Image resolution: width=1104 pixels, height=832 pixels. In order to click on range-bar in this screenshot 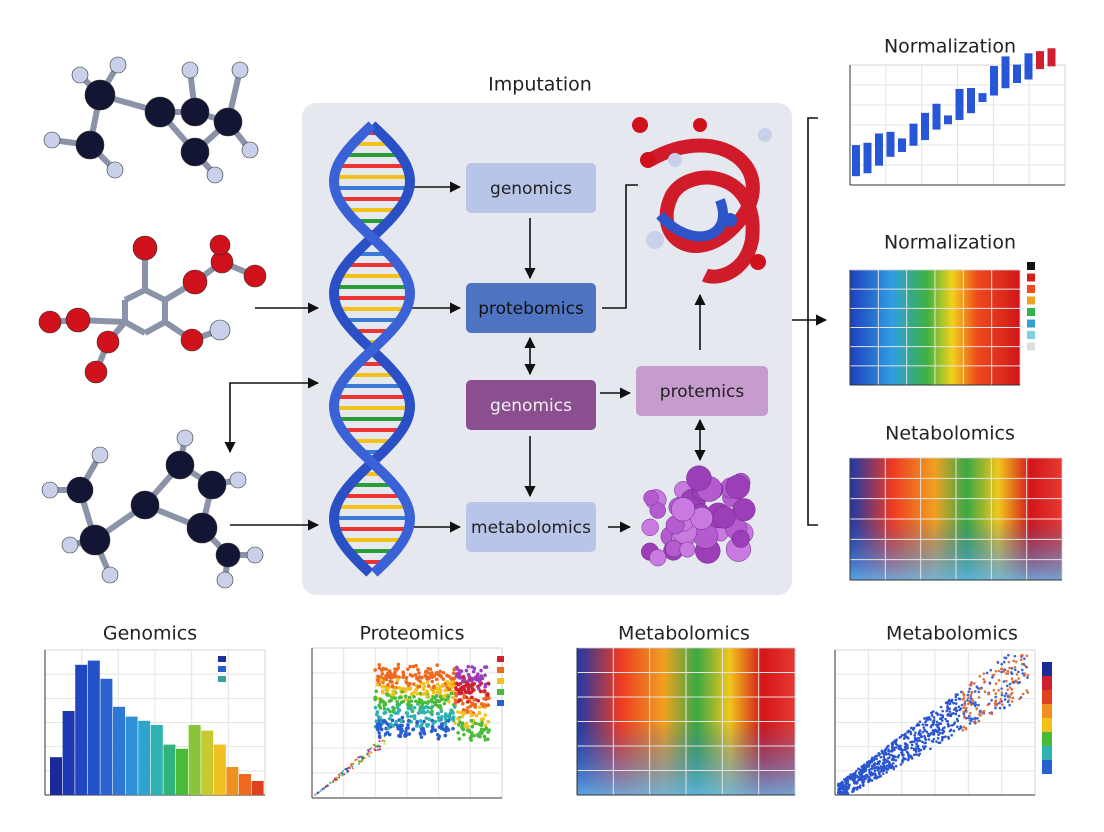, I will do `click(1028, 66)`.